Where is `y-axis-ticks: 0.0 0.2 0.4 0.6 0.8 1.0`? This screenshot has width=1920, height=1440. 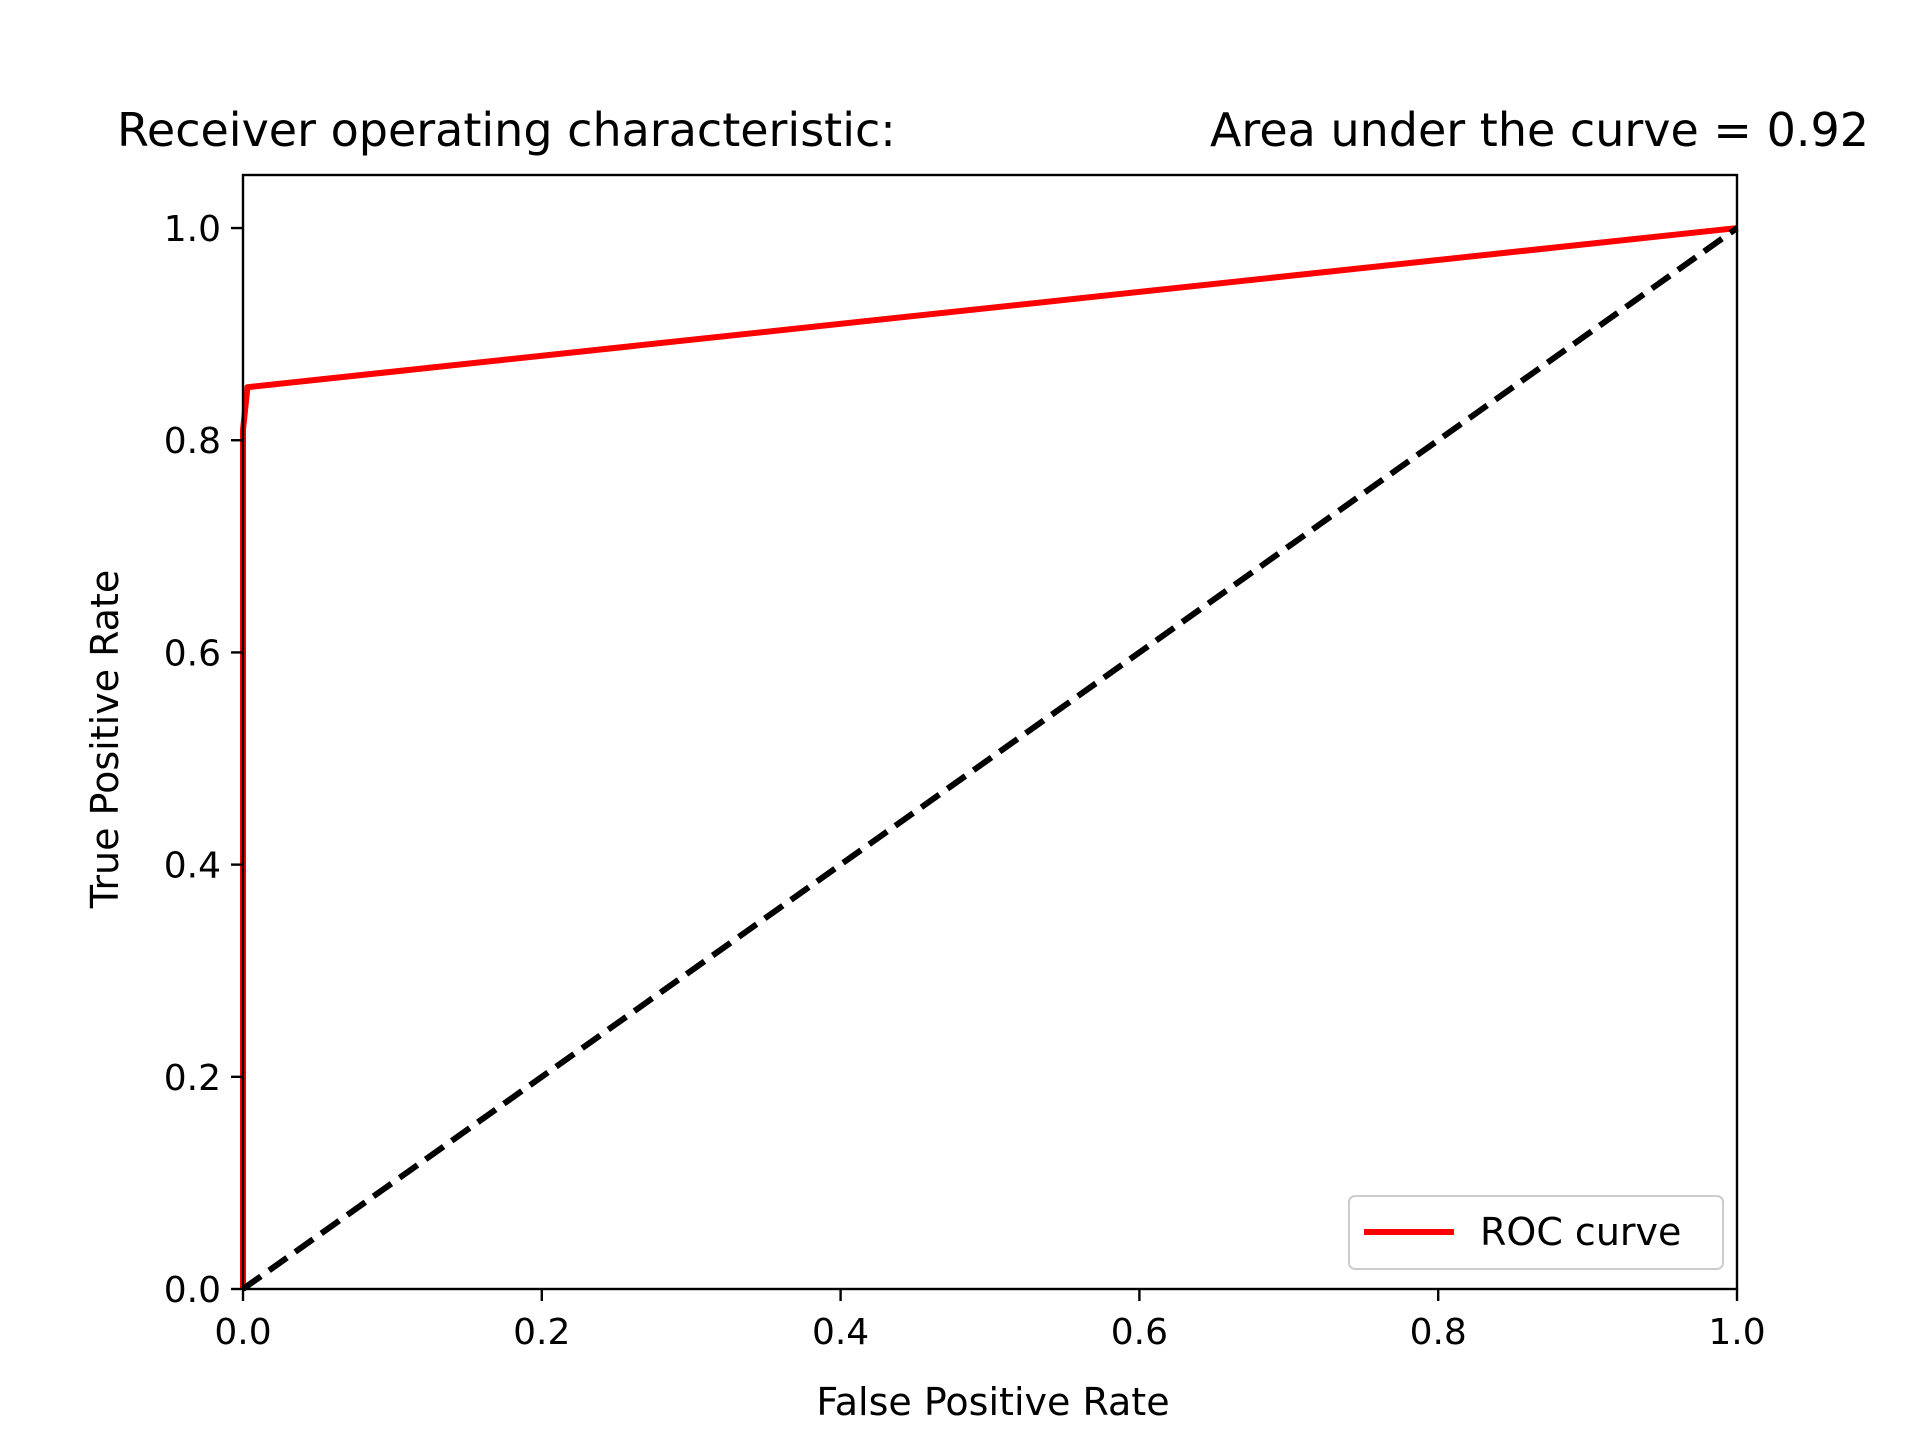 y-axis-ticks: 0.0 0.2 0.4 0.6 0.8 1.0 is located at coordinates (203, 760).